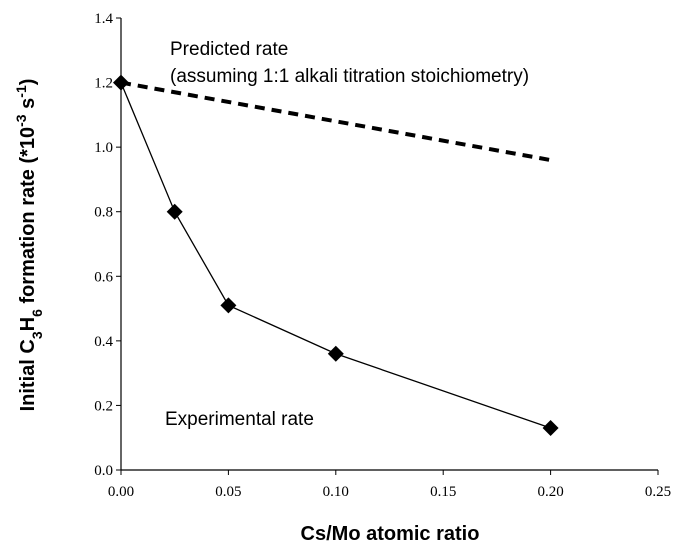 The height and width of the screenshot is (551, 675). I want to click on y-tick-label: 0.0, so click(103, 471).